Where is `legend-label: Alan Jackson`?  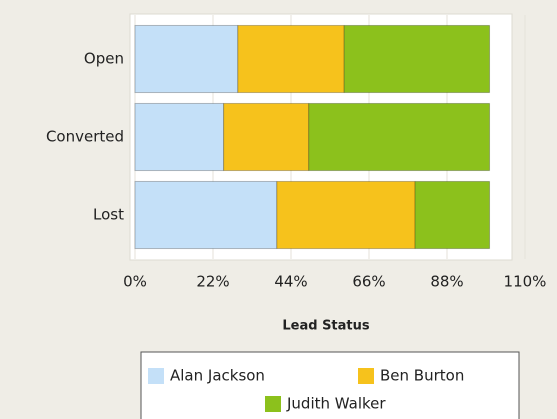
legend-label: Alan Jackson is located at coordinates (217, 376).